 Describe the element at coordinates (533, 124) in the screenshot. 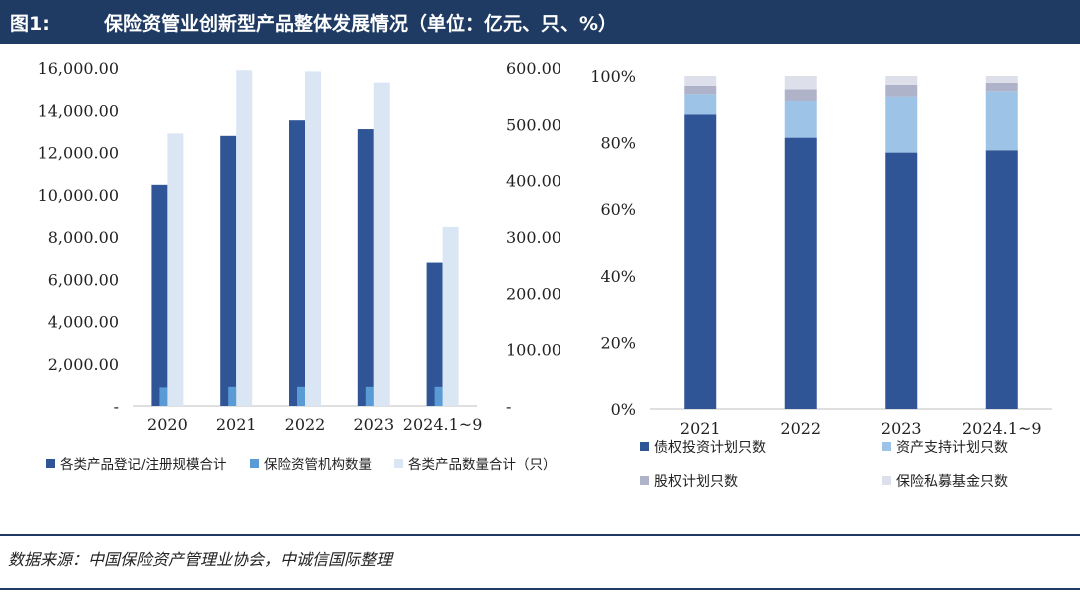

I see `y-right-tick-label: 500.00` at that location.